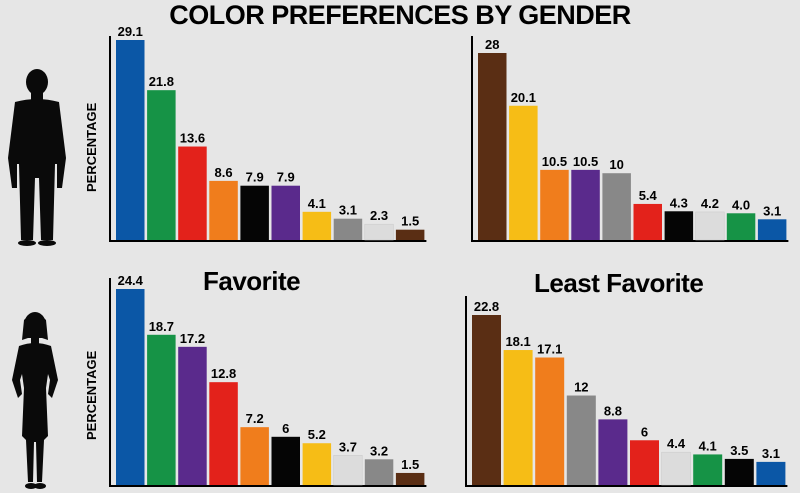  I want to click on bar-value-label: 18.1, so click(517, 341).